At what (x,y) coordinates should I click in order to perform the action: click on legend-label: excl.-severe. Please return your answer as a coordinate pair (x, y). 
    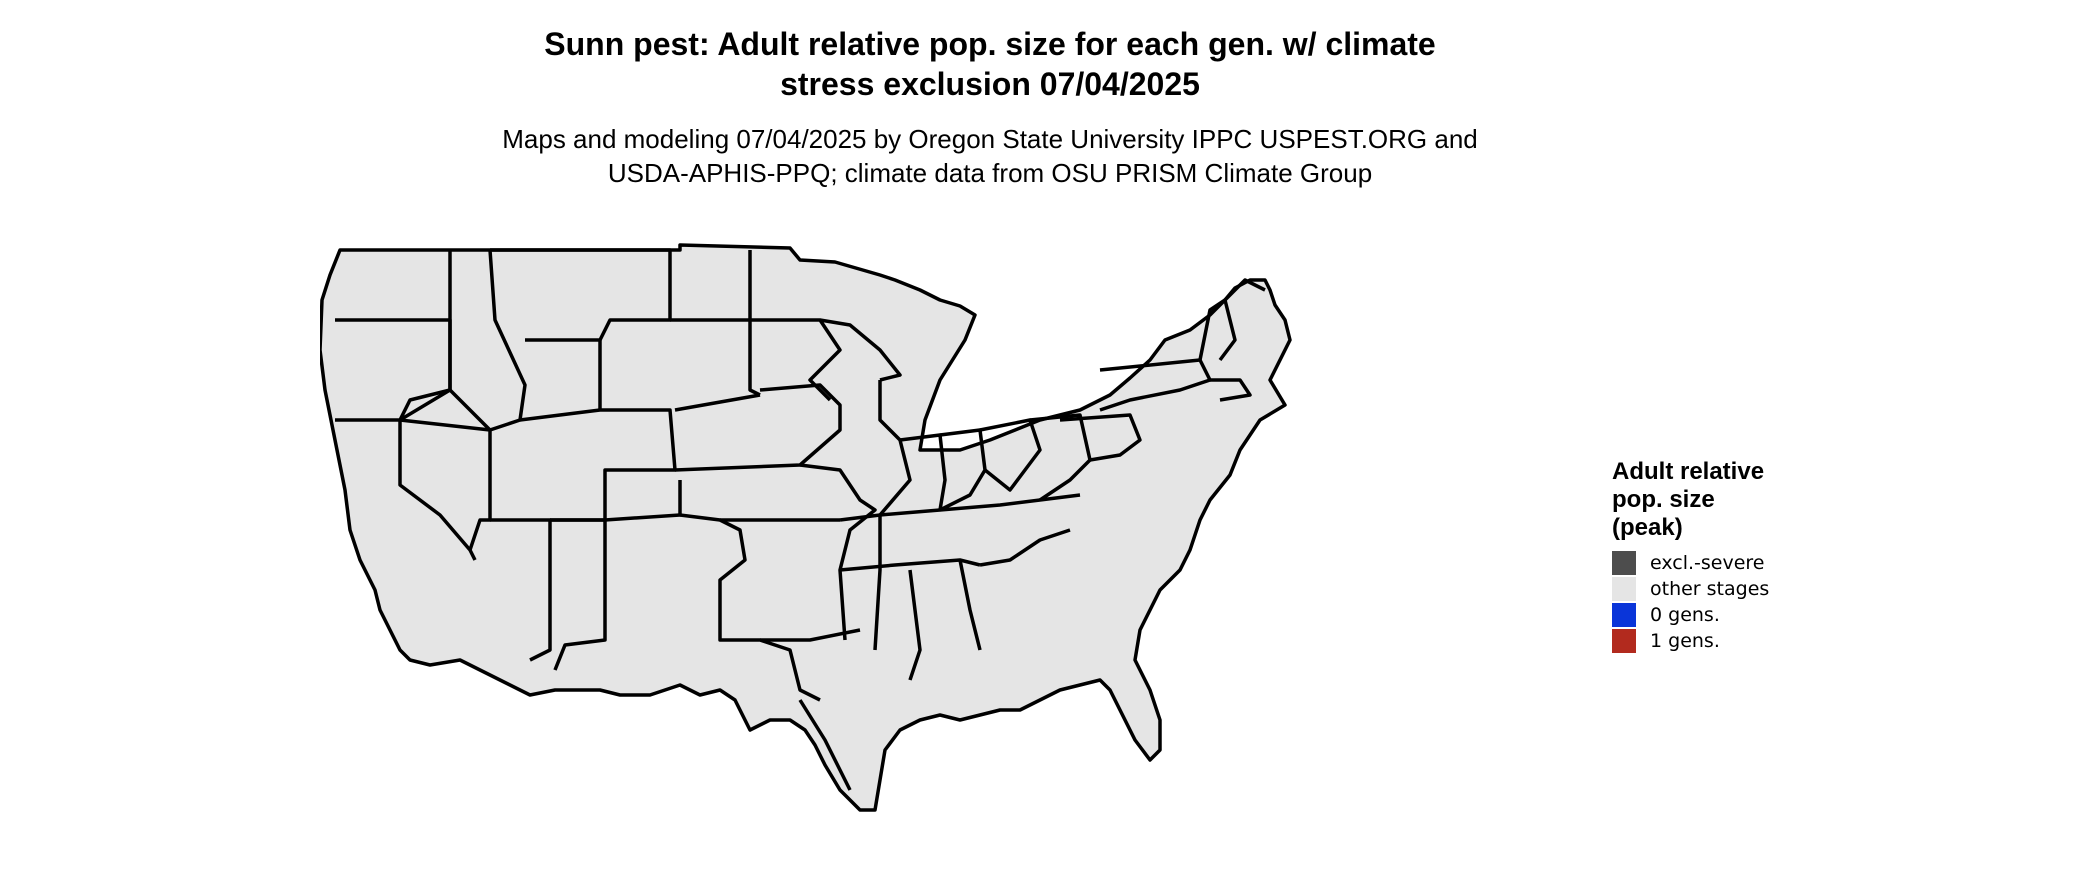
    Looking at the image, I should click on (1707, 563).